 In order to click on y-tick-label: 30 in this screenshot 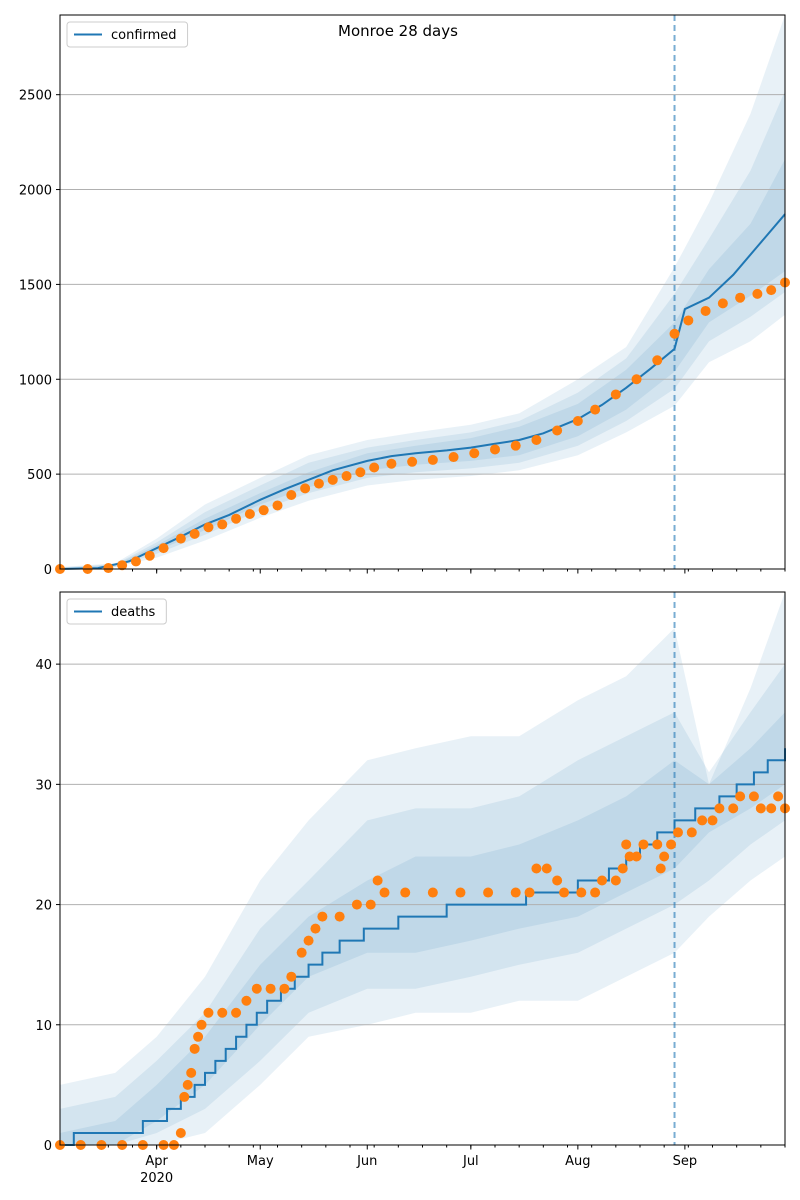, I will do `click(43, 785)`.